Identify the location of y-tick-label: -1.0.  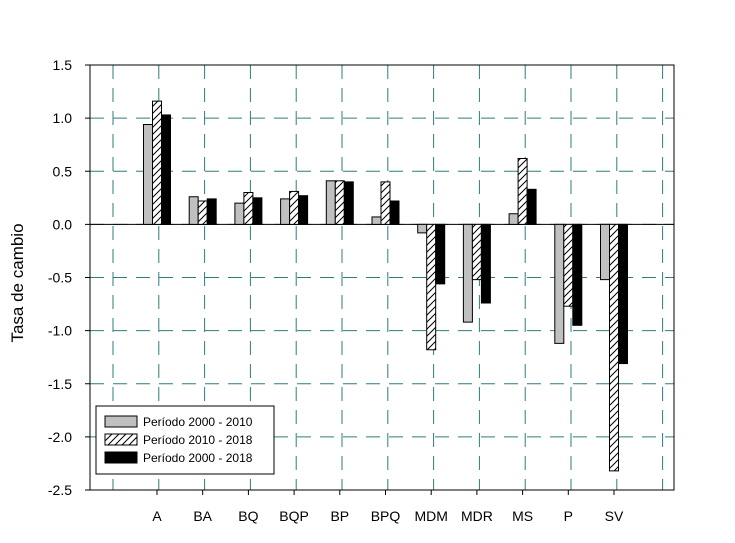
(60, 331).